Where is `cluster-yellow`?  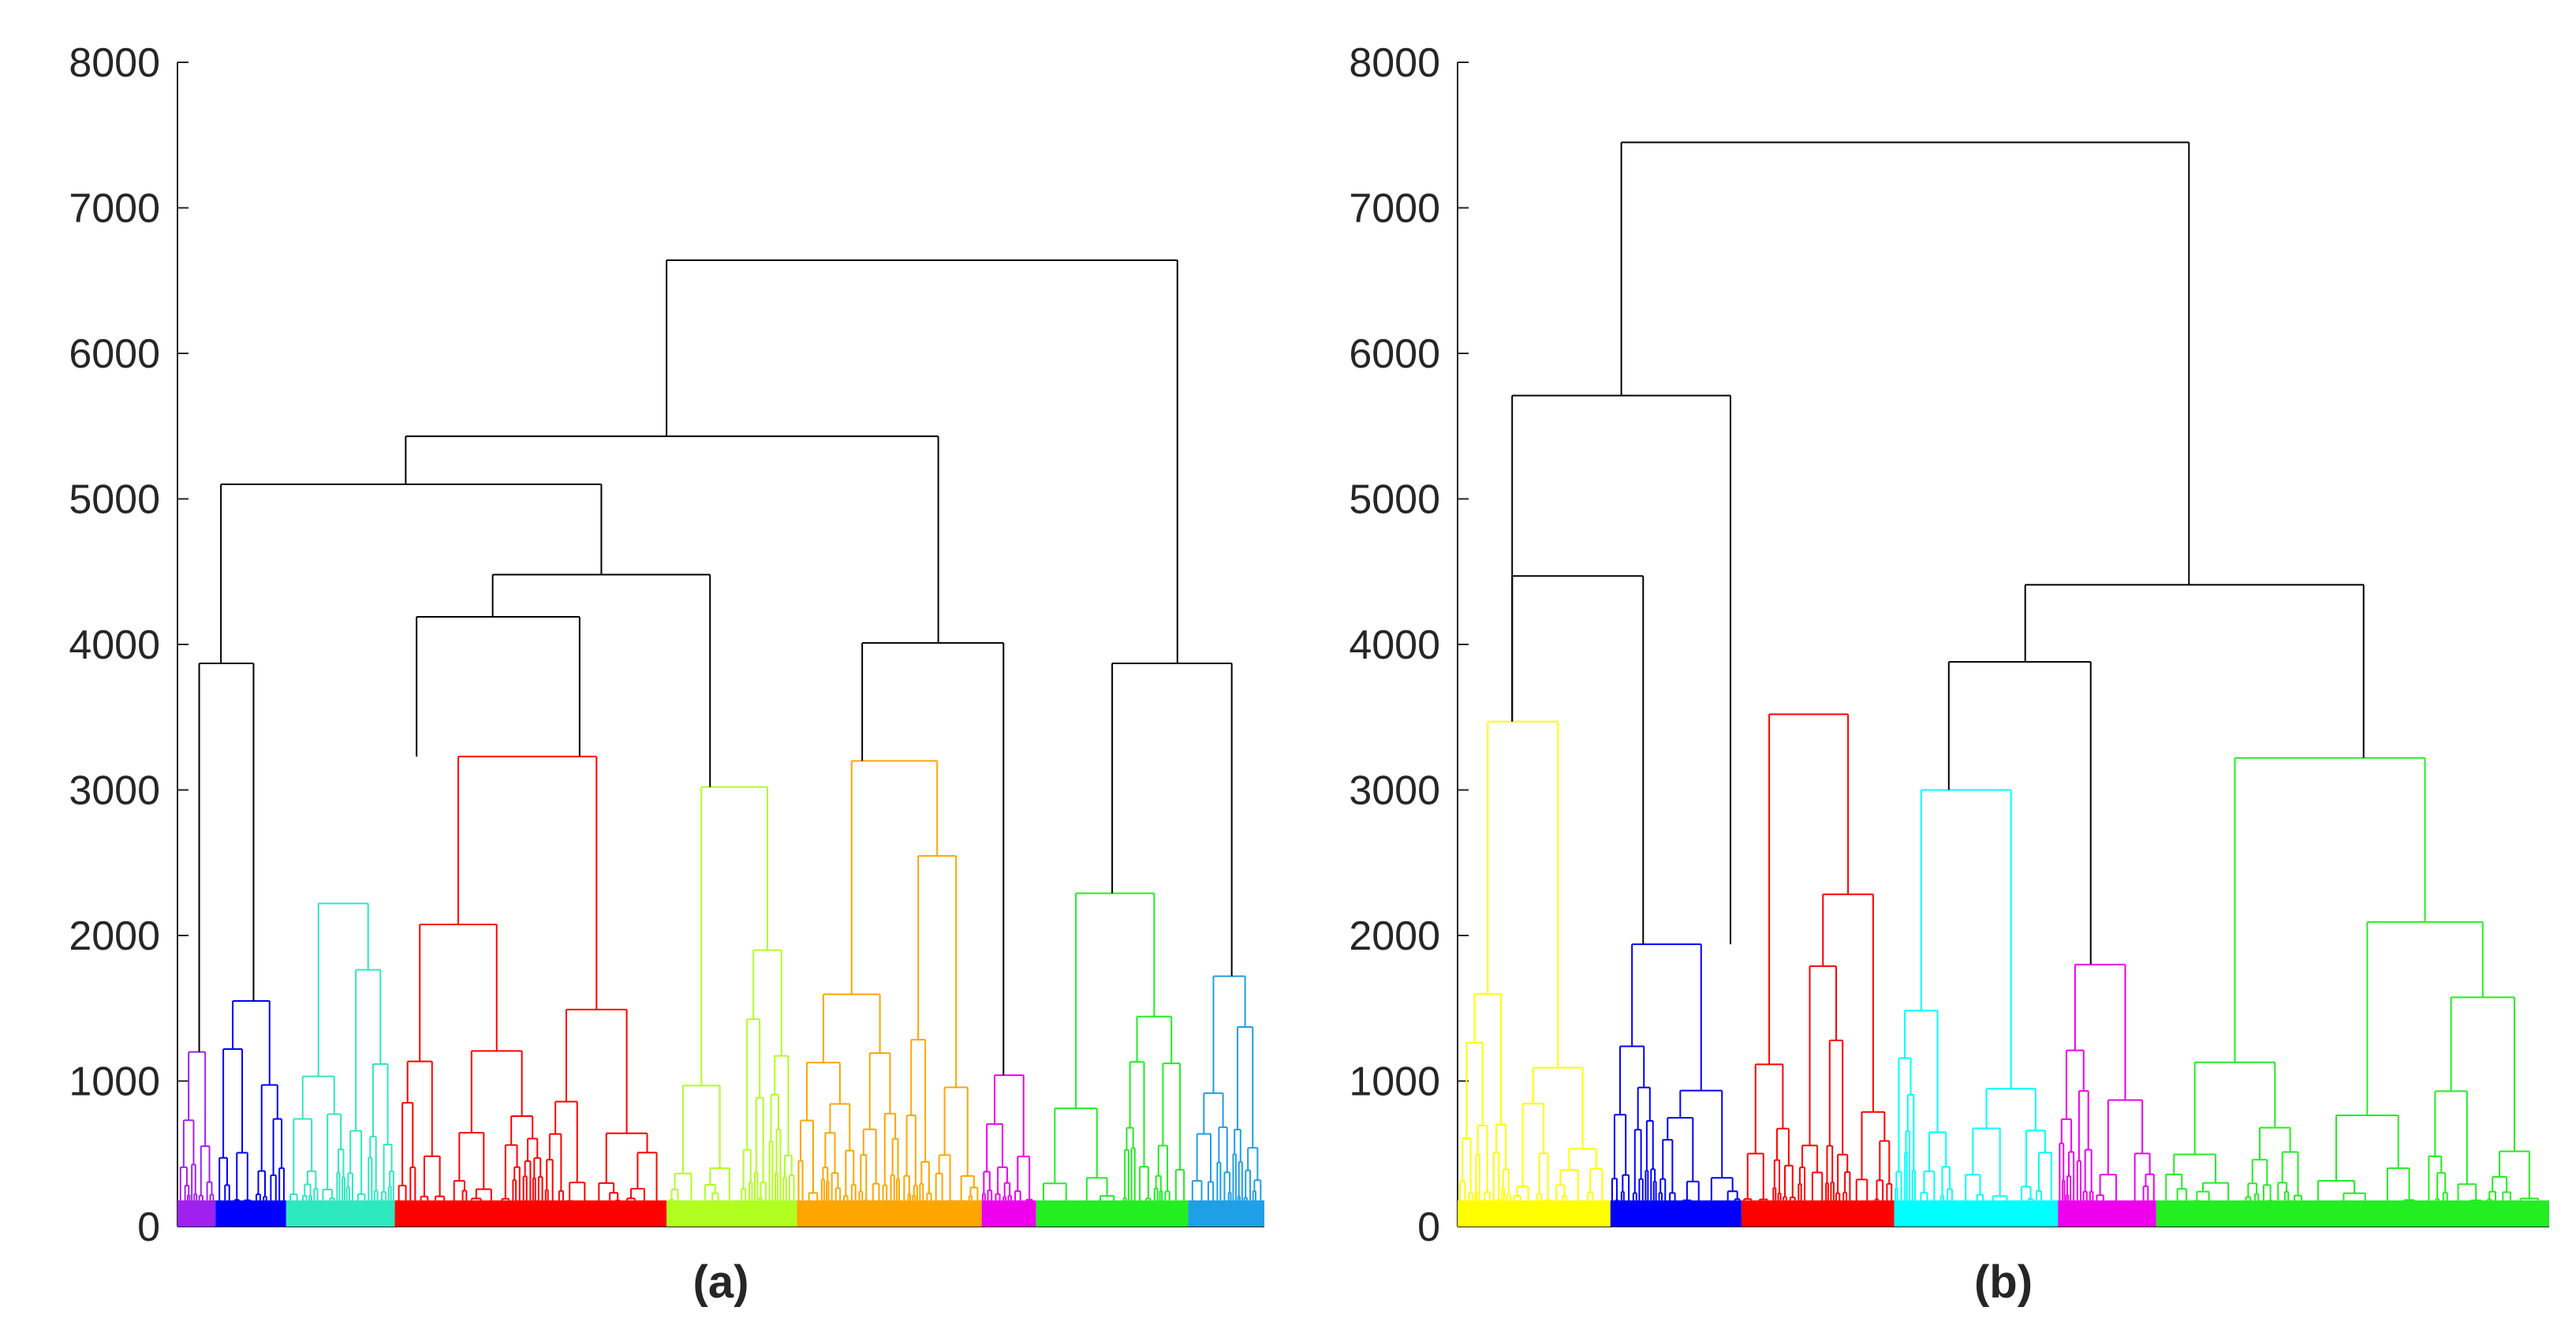 cluster-yellow is located at coordinates (1534, 973).